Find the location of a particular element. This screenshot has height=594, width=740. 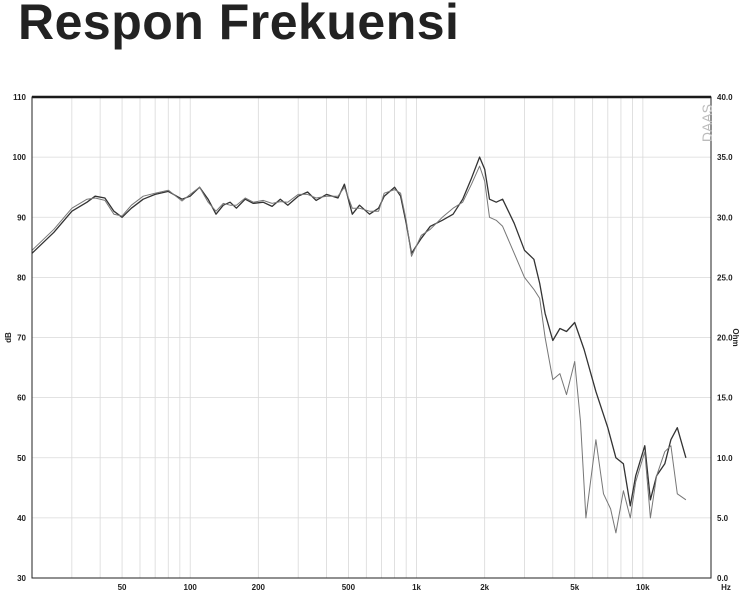

y-tick-label: 60 is located at coordinates (21, 398).